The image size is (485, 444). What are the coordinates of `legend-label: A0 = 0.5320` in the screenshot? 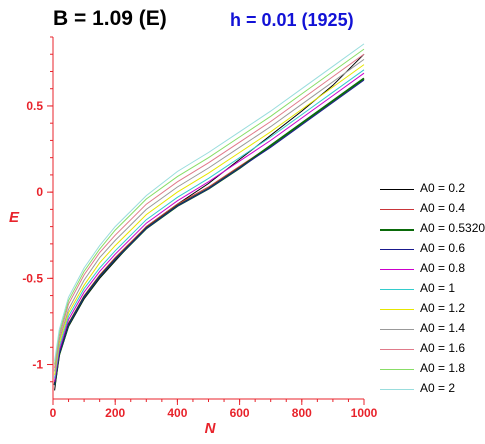 It's located at (452, 228).